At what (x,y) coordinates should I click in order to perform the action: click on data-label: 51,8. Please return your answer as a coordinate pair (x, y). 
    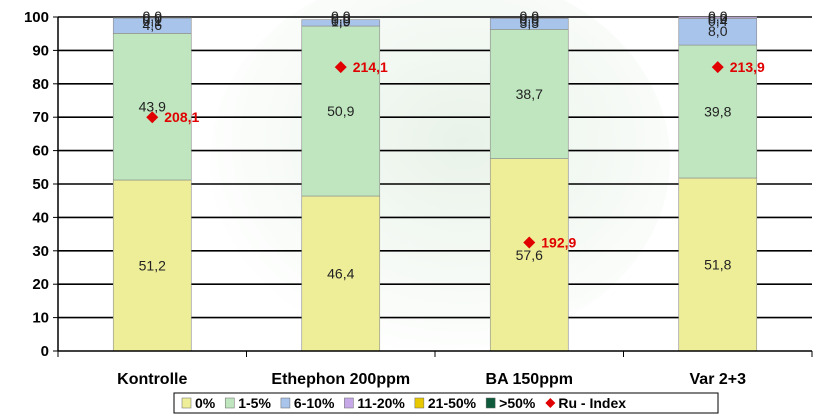
    Looking at the image, I should click on (717, 264).